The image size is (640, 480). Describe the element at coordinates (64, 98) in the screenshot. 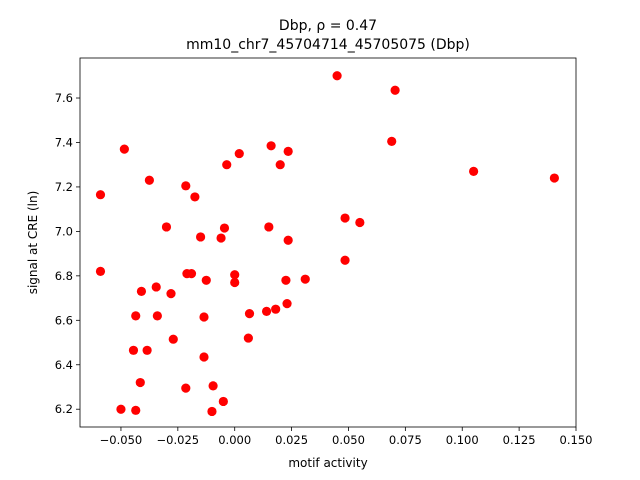

I see `y-tick-label: 7.6` at that location.